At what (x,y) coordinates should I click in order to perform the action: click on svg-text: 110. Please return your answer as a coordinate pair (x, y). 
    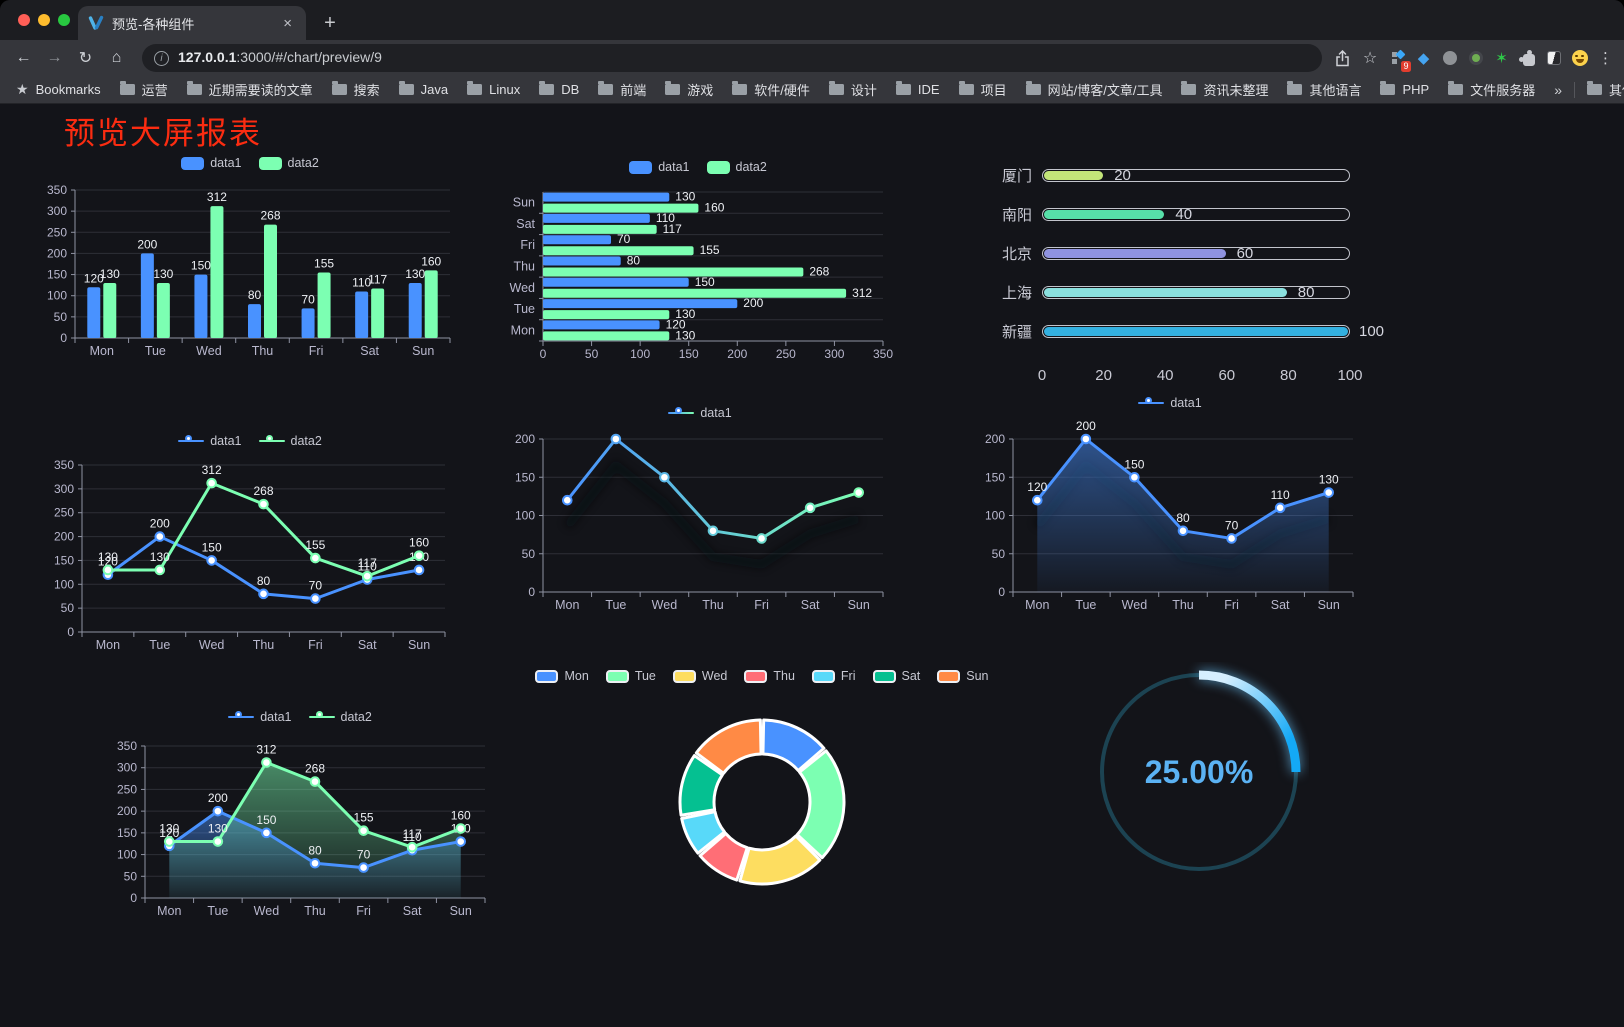
    Looking at the image, I should click on (367, 567).